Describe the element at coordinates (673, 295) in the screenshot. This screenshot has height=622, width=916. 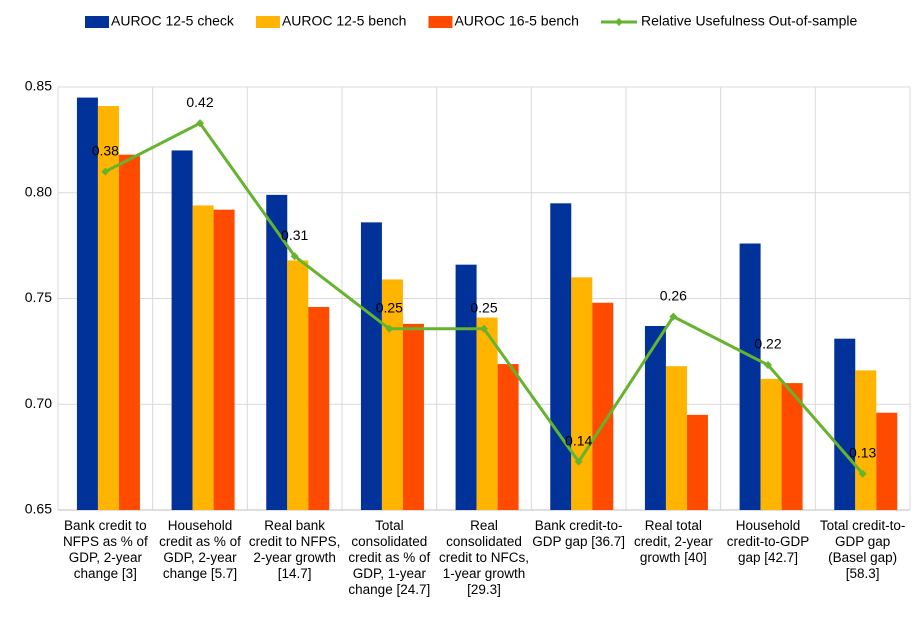
I see `data-label: 0.26` at that location.